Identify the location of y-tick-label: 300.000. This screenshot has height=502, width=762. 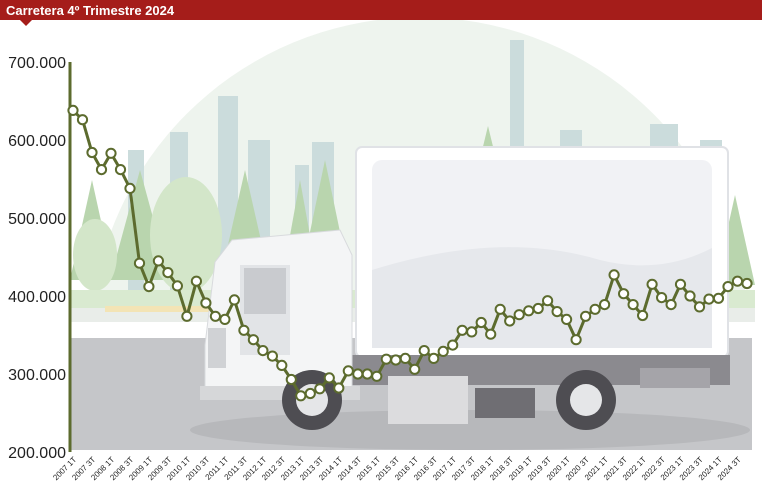
(37, 375).